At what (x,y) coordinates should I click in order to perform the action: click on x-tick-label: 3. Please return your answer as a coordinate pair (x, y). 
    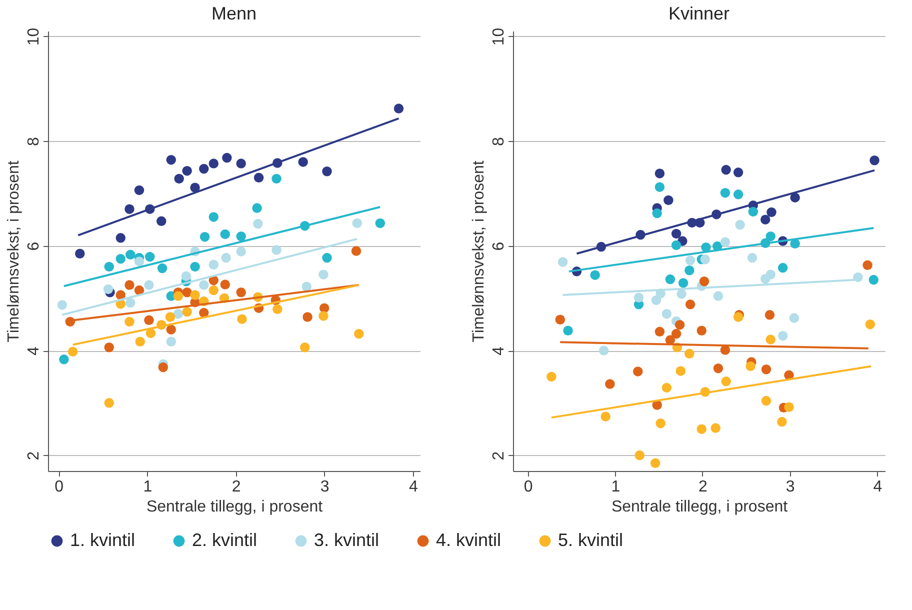
    Looking at the image, I should click on (790, 487).